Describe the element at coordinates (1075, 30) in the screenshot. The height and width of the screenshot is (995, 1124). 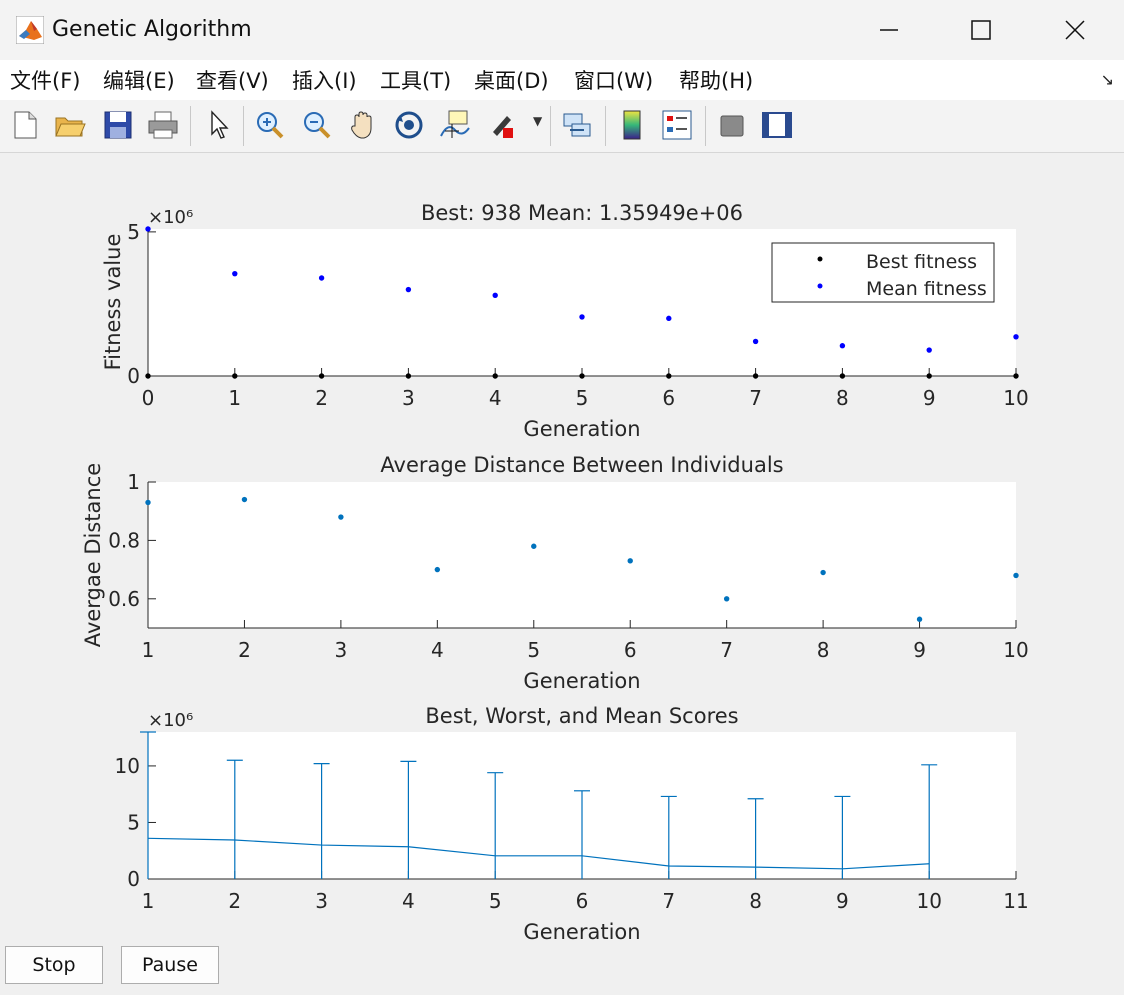
I see `close-button` at that location.